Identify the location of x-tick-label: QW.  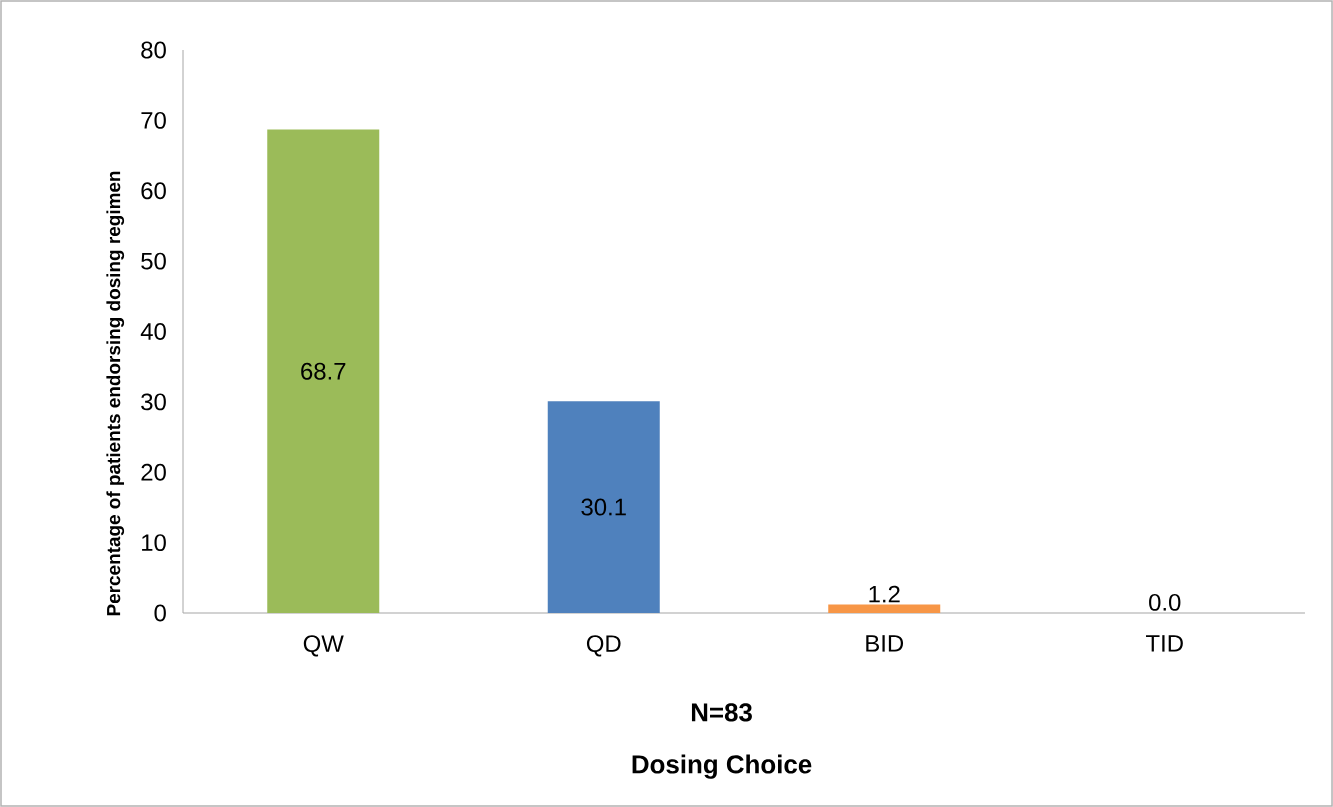
(323, 646).